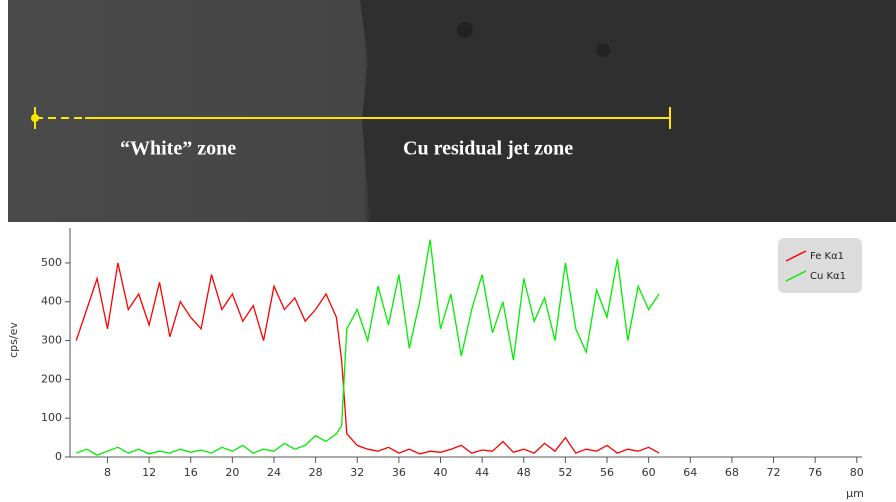 This screenshot has height=502, width=896. Describe the element at coordinates (815, 472) in the screenshot. I see `x-tick-label: 76` at that location.